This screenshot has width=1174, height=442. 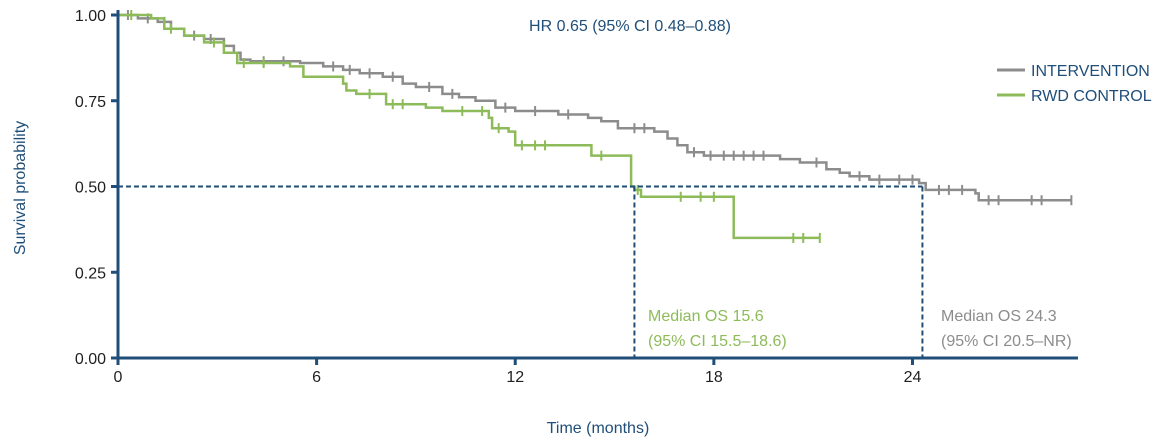 I want to click on legend-label-intervention: INTERVENTION, so click(x=1090, y=71).